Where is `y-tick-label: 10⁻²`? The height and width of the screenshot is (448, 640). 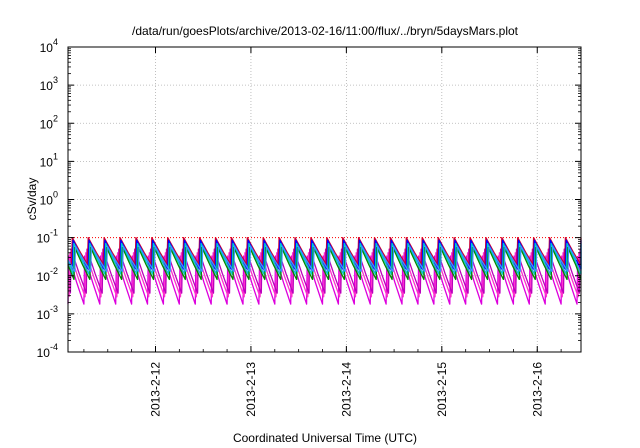
y-tick-label: 10⁻² is located at coordinates (47, 275).